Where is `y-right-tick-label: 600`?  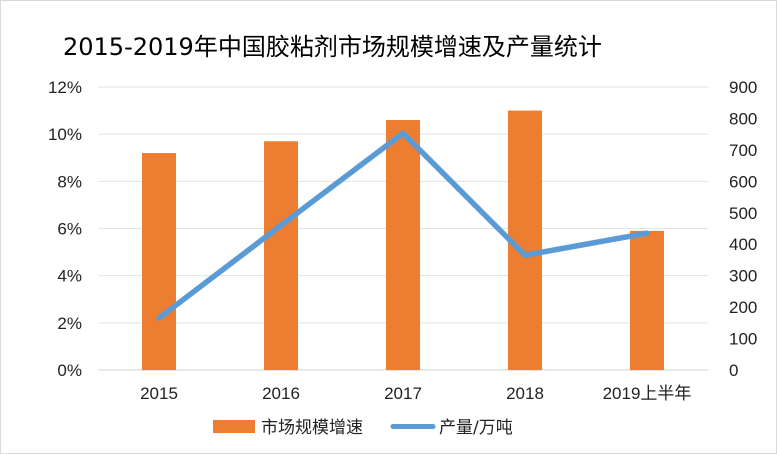 y-right-tick-label: 600 is located at coordinates (743, 181).